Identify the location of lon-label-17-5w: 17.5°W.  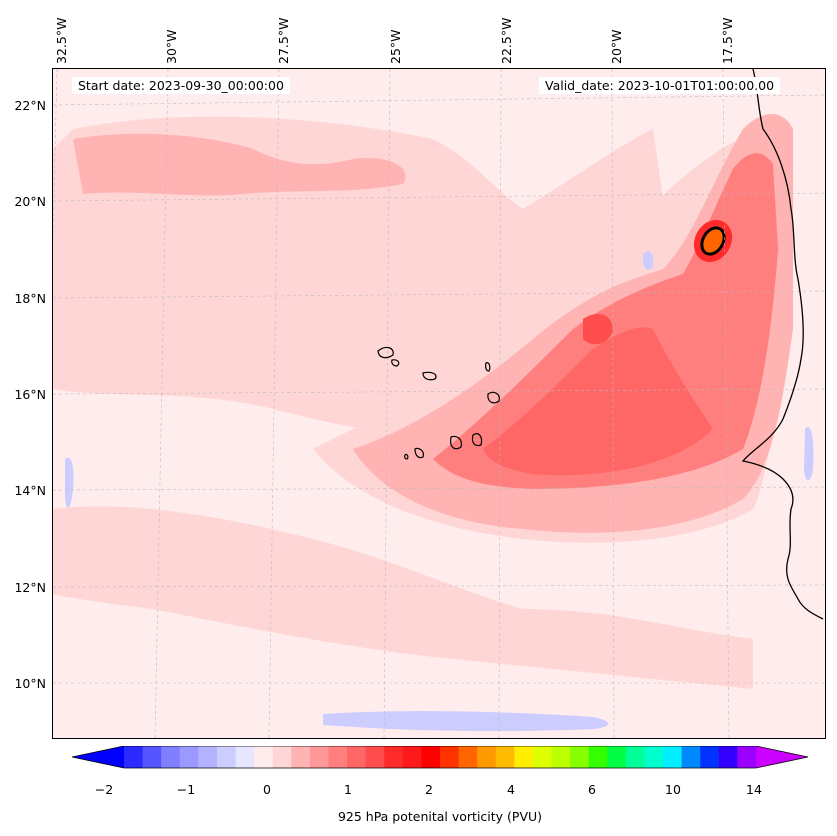
(727, 40).